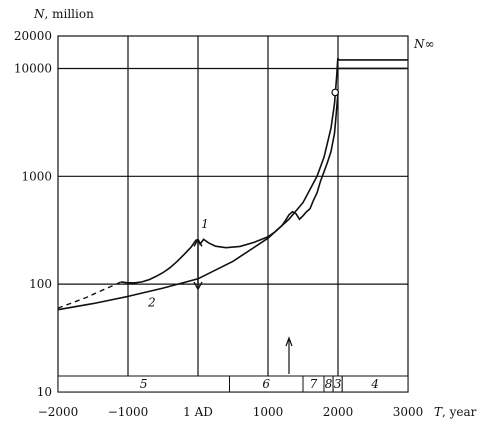 The height and width of the screenshot is (428, 490). Describe the element at coordinates (438, 412) in the screenshot. I see `x-axis-title-symbol: T` at that location.